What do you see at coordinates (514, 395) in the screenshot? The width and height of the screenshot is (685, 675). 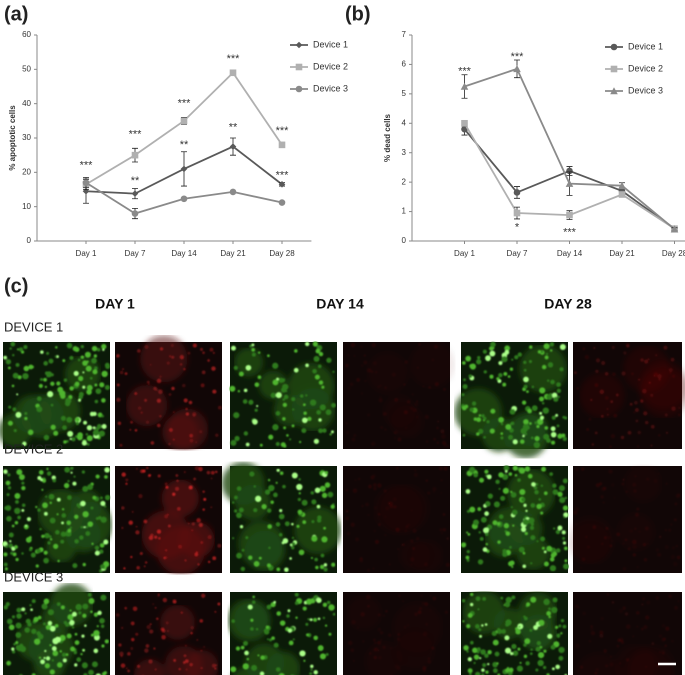 I see `cells` at bounding box center [514, 395].